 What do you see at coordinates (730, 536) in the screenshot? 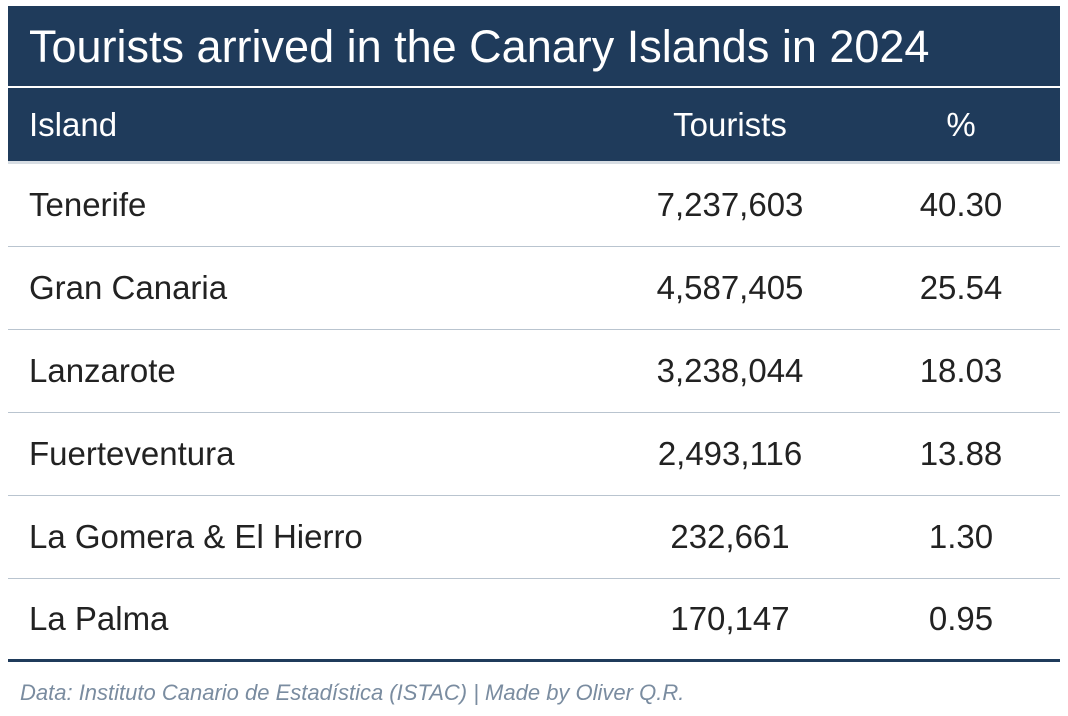
I see `cell-tourists: 232,661` at bounding box center [730, 536].